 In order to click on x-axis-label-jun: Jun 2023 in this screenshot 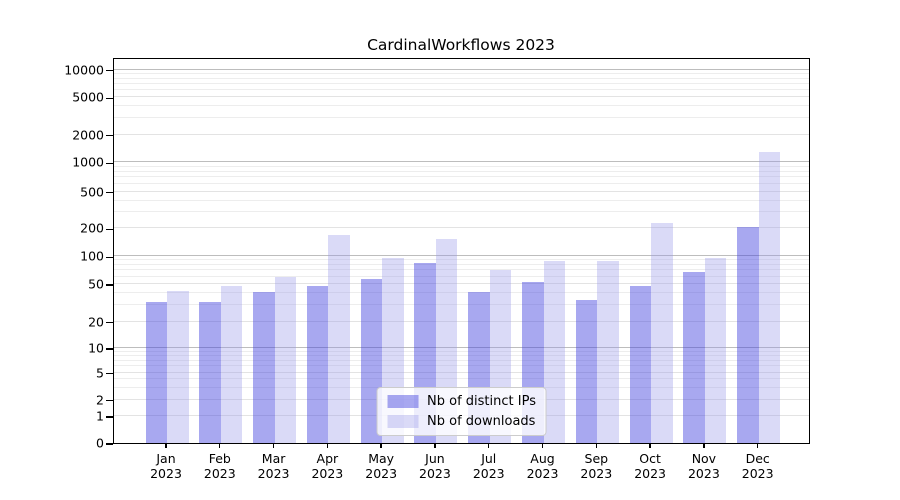, I will do `click(435, 466)`.